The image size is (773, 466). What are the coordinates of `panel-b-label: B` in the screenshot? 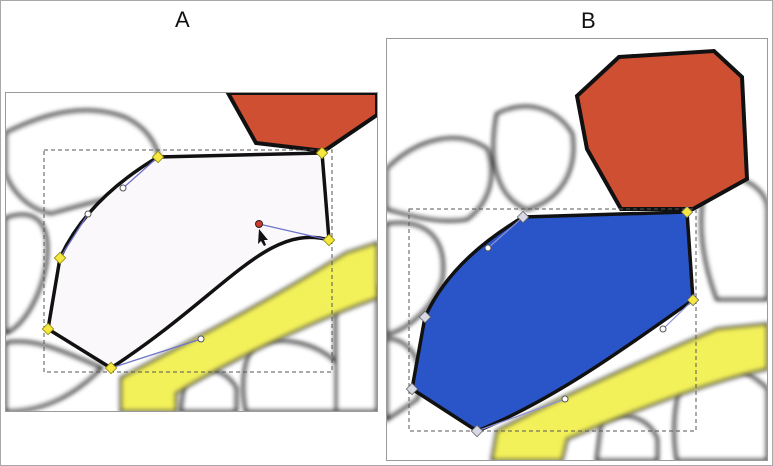 It's located at (588, 20).